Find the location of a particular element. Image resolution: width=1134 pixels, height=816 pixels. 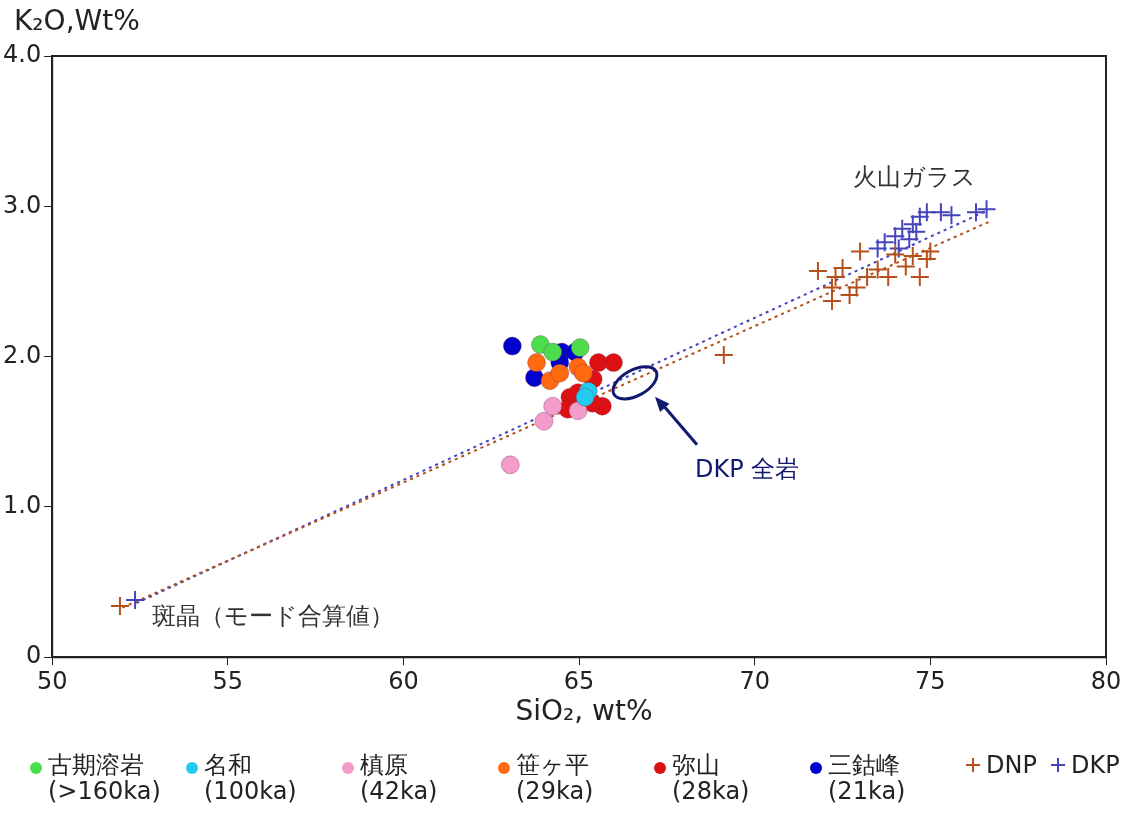

y-tick-label: 3.0 is located at coordinates (22, 204).